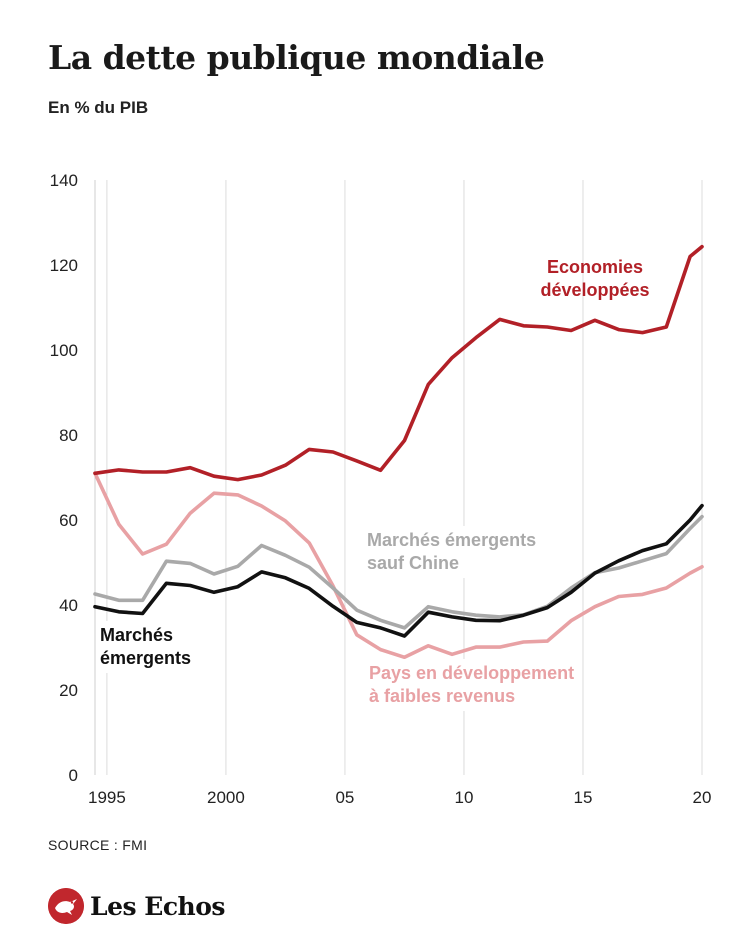  Describe the element at coordinates (73, 775) in the screenshot. I see `y-tick-label: 0` at that location.